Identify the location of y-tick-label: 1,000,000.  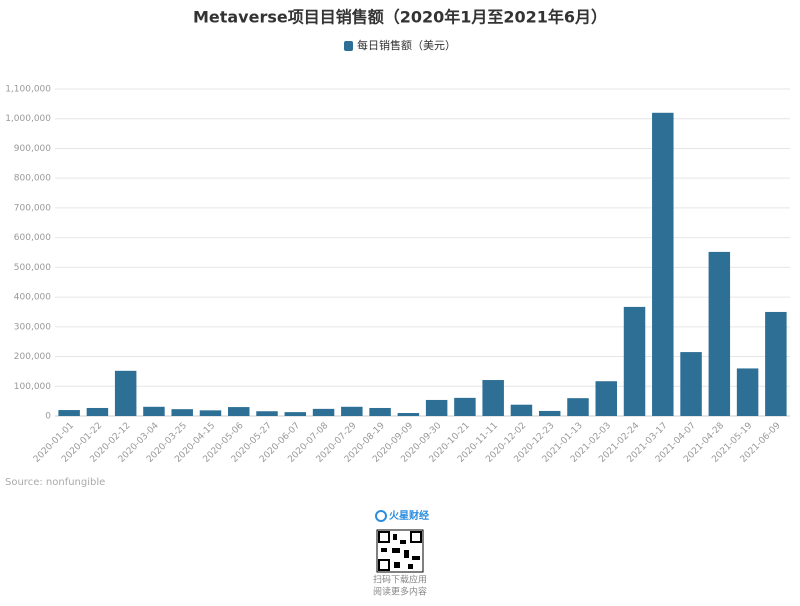
(28, 119).